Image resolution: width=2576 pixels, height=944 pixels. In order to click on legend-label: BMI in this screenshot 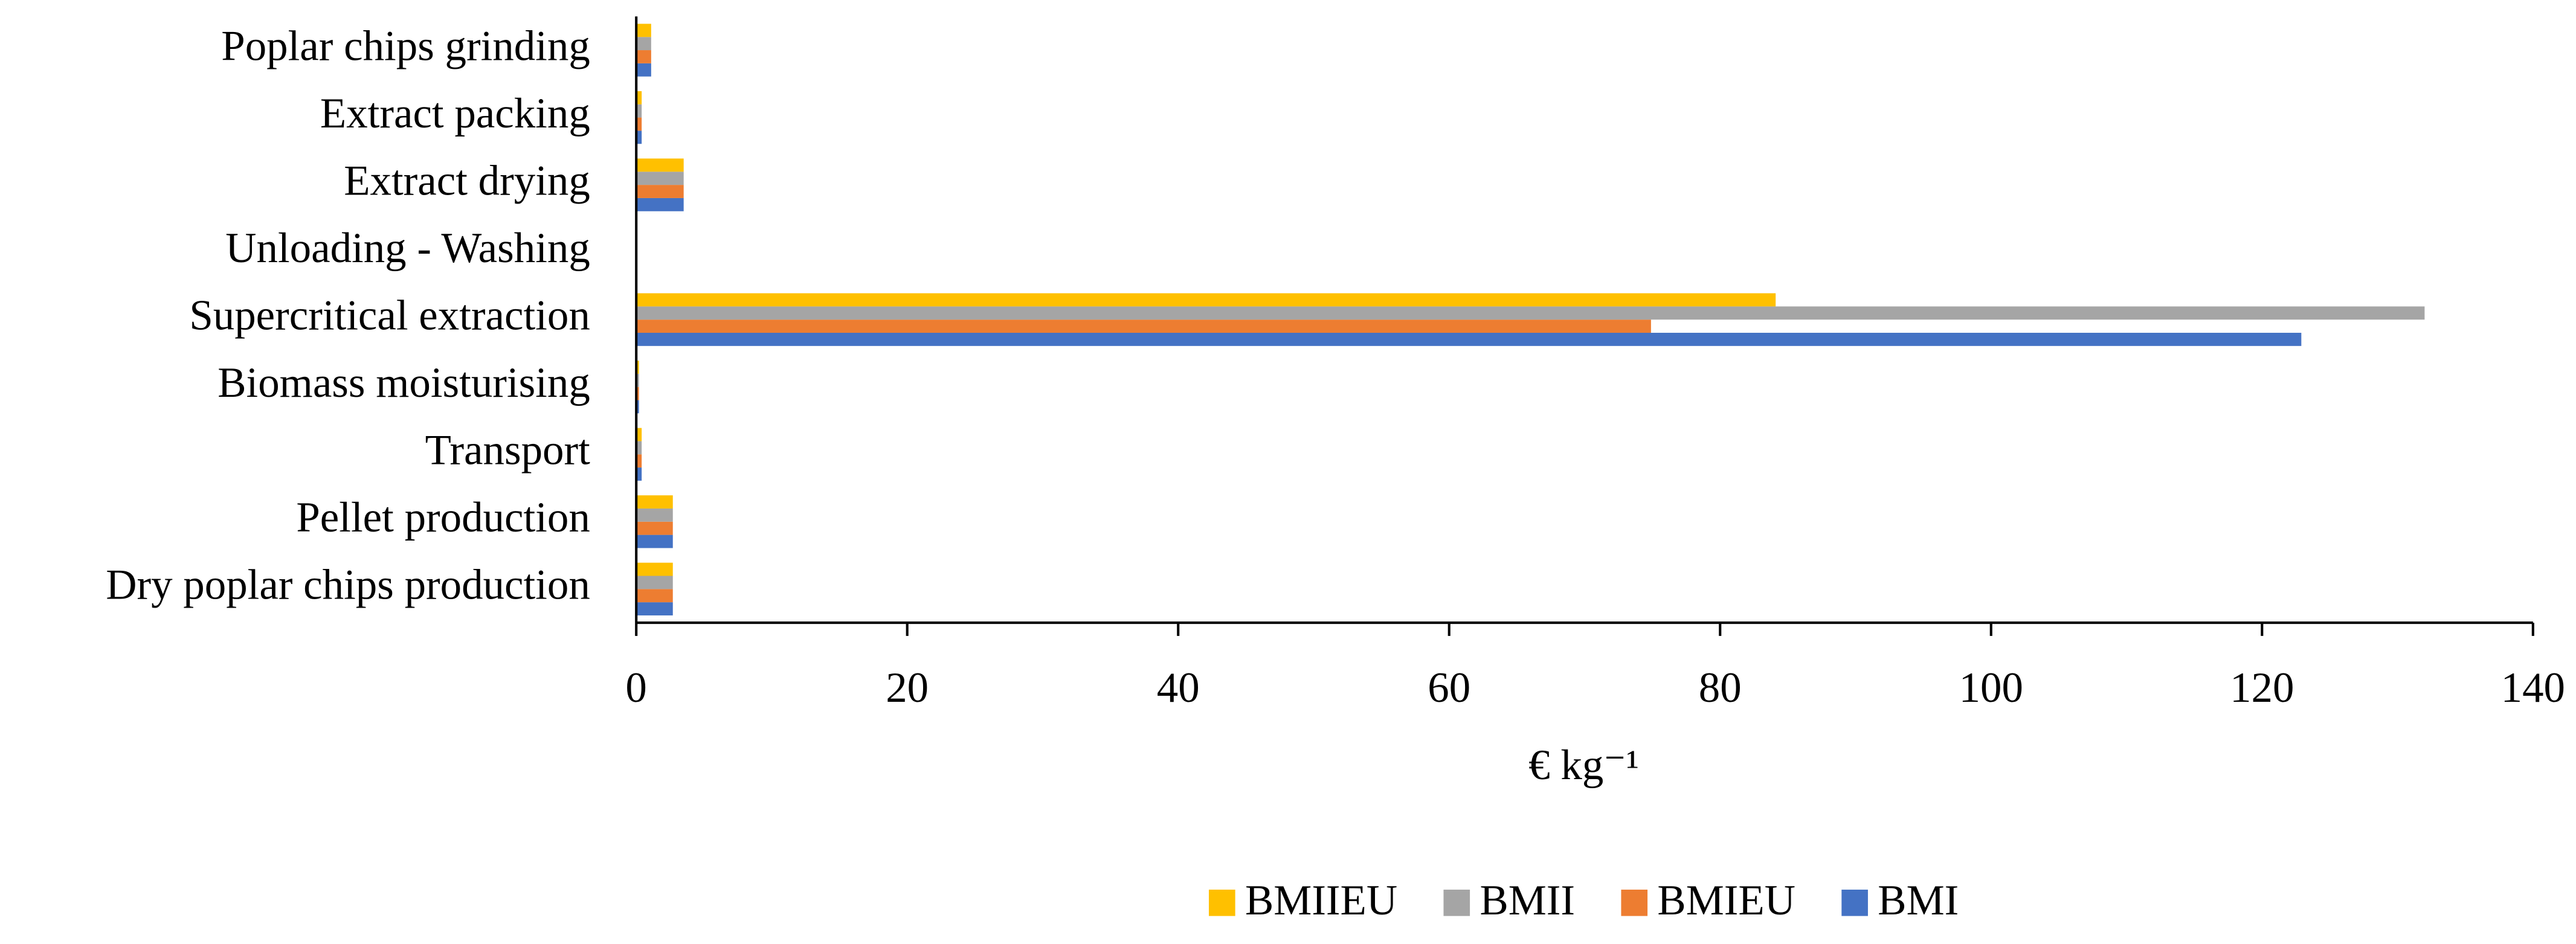, I will do `click(1918, 900)`.